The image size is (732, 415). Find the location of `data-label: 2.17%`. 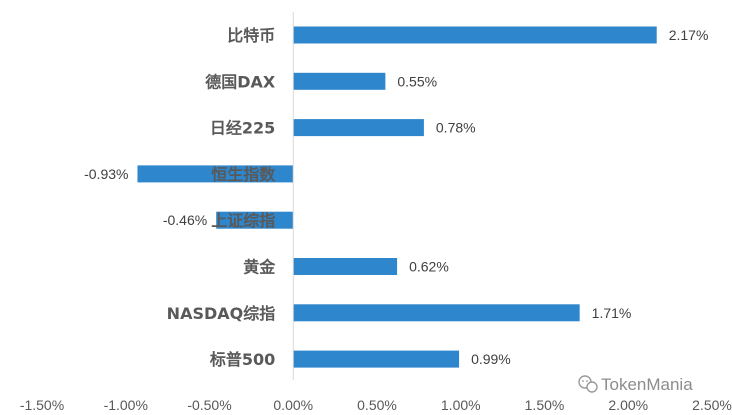

data-label: 2.17% is located at coordinates (689, 35).